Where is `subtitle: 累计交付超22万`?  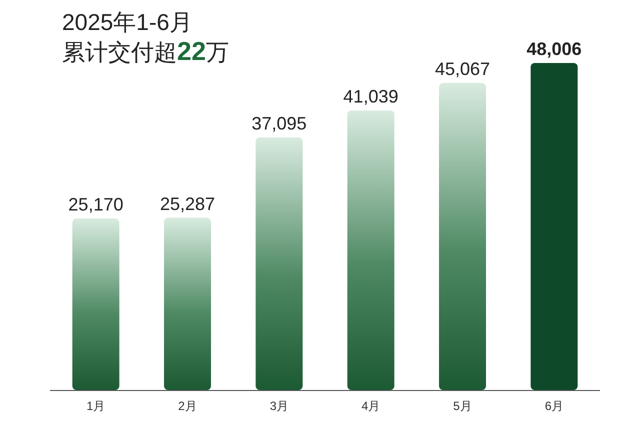 subtitle: 累计交付超22万 is located at coordinates (145, 51).